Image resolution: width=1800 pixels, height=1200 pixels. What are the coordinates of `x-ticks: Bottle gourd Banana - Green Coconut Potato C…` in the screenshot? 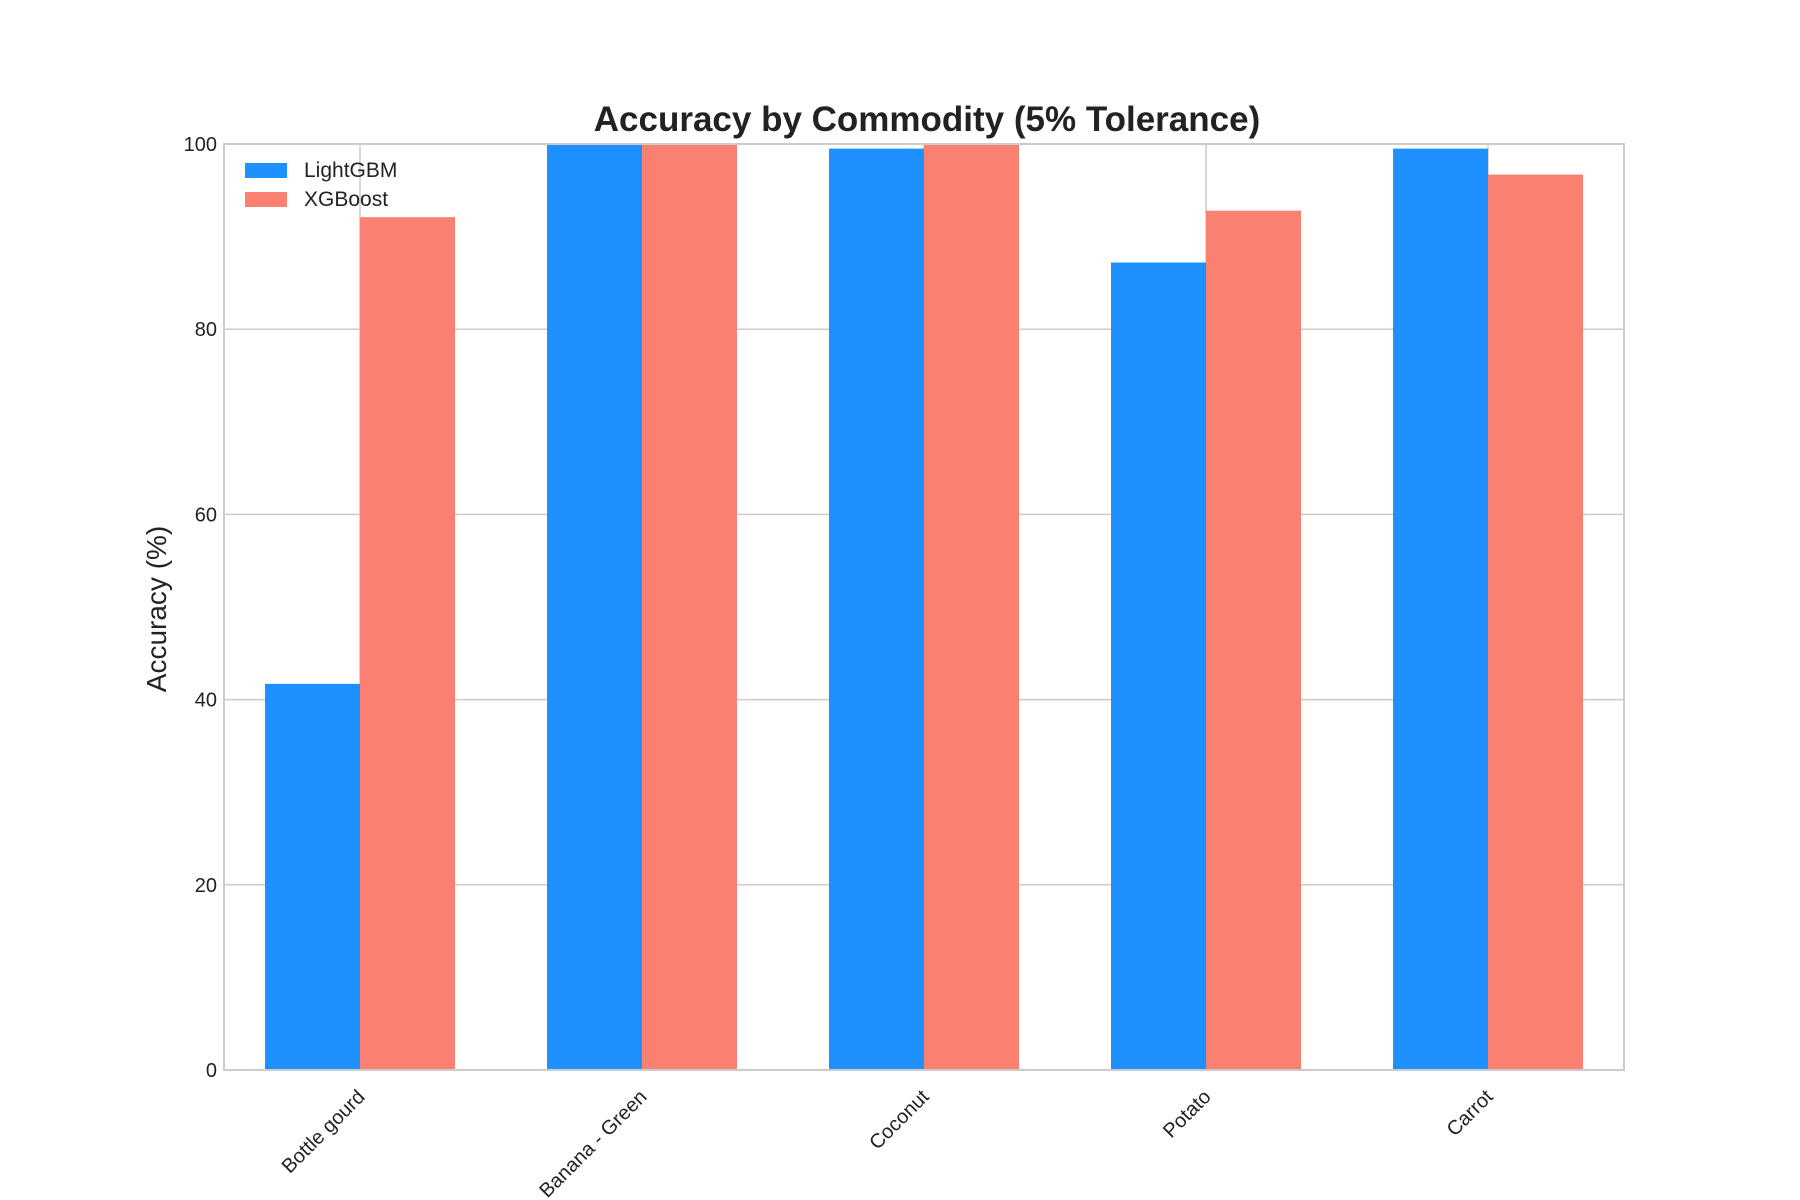 It's located at (888, 1143).